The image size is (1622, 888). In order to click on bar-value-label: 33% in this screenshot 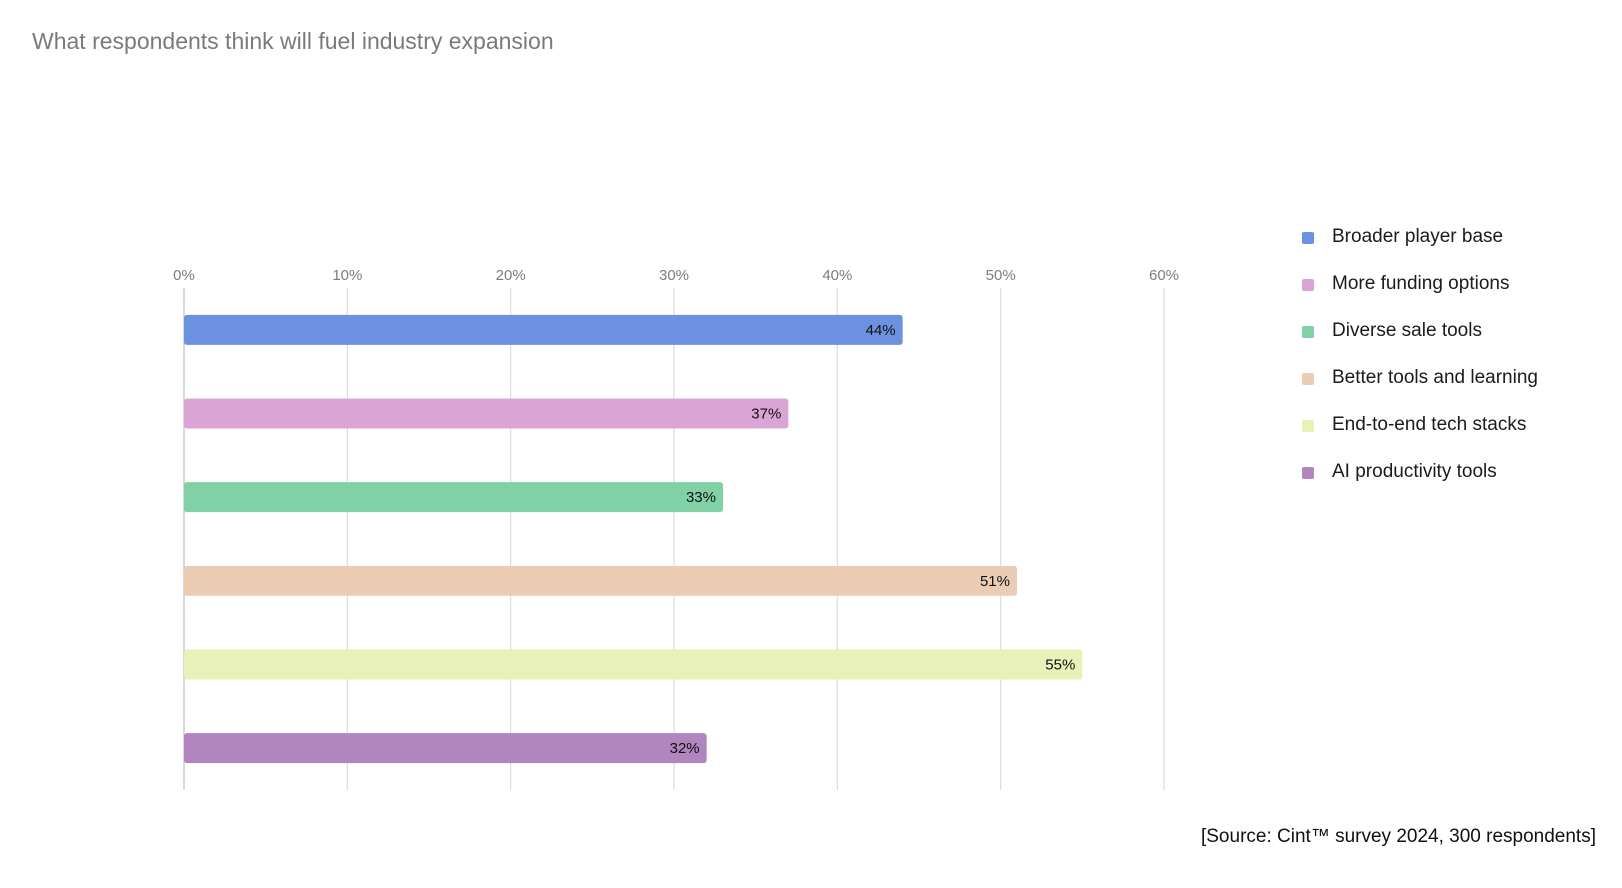, I will do `click(701, 497)`.